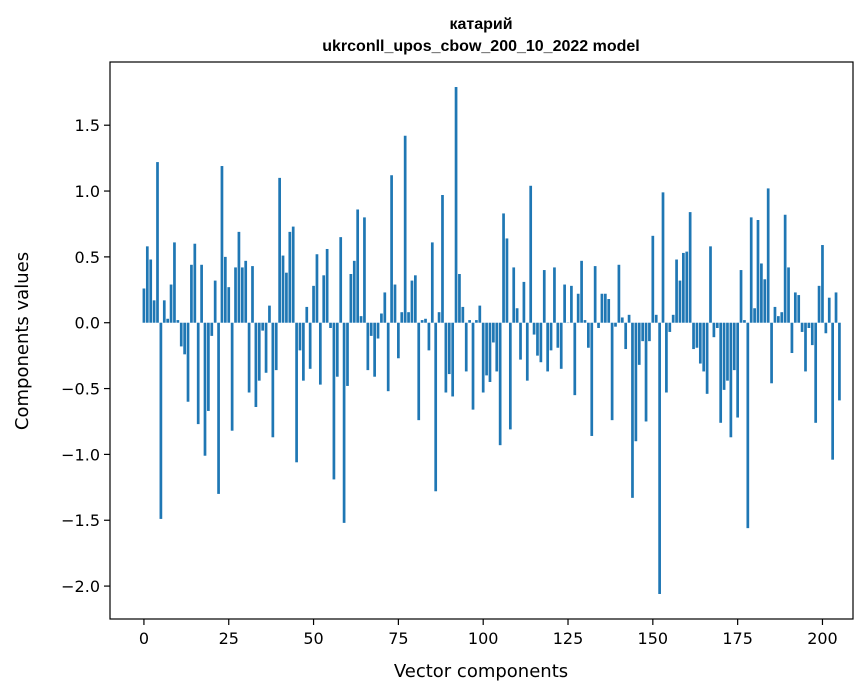 This screenshot has width=867, height=696. Describe the element at coordinates (80, 454) in the screenshot. I see `y-tick-label-2: −1.0` at that location.